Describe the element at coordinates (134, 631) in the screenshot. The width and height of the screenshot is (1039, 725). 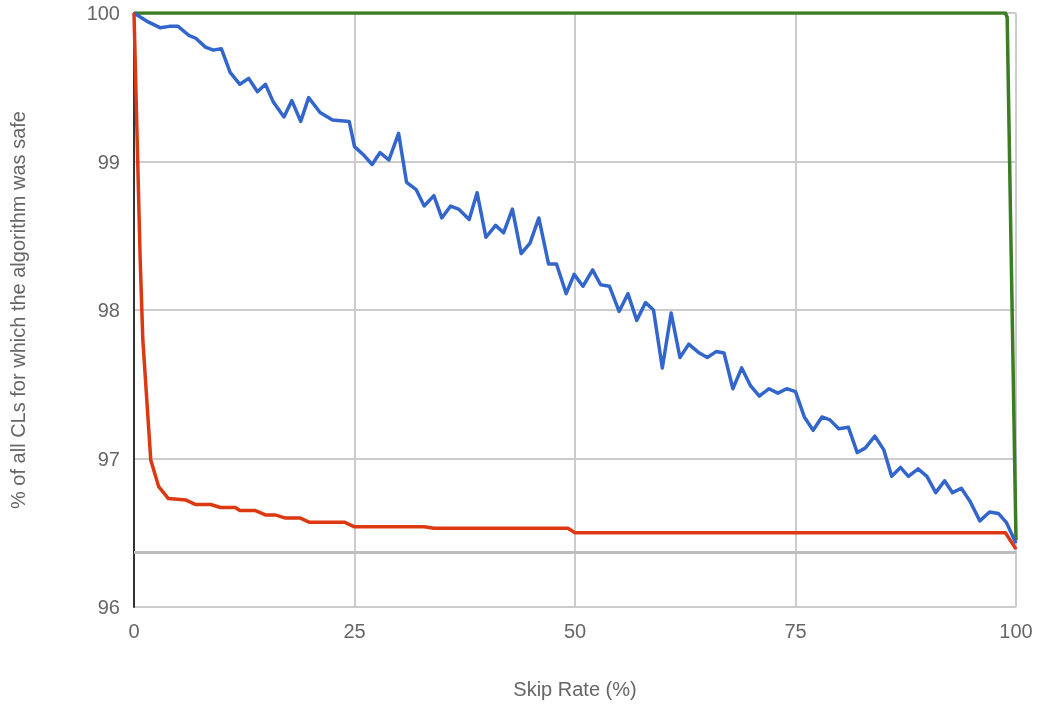
I see `x-tick-label: 0` at that location.